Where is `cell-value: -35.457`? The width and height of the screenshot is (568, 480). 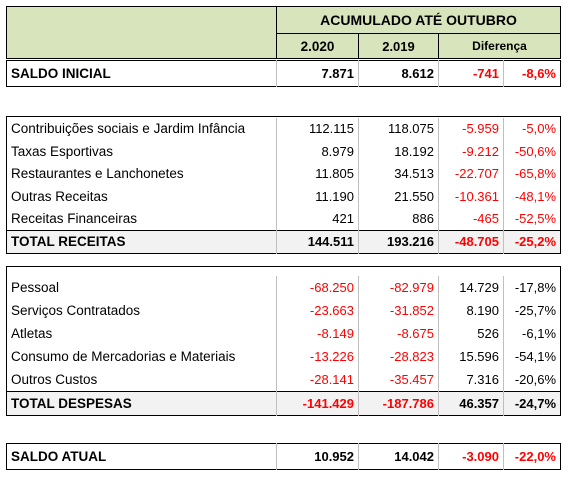
cell-value: -35.457 is located at coordinates (398, 379).